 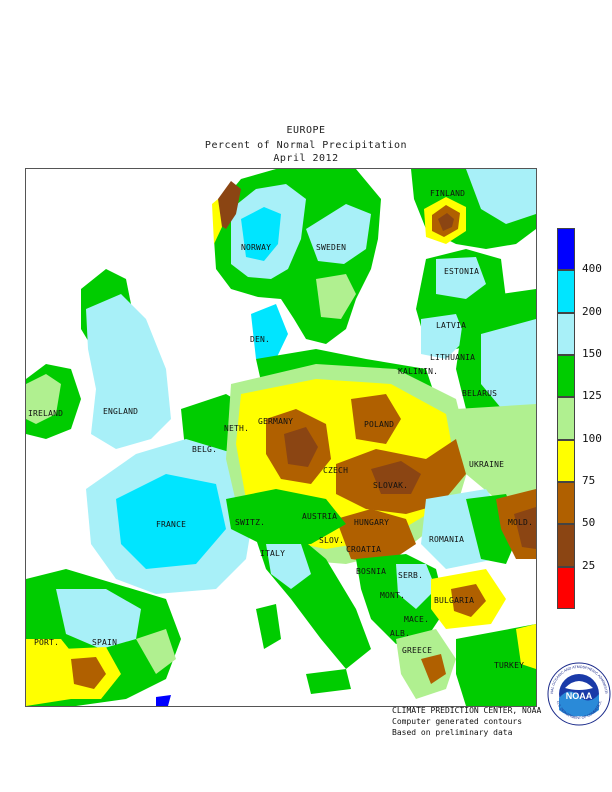 I want to click on region-sweden-lightgreen, so click(x=336, y=296).